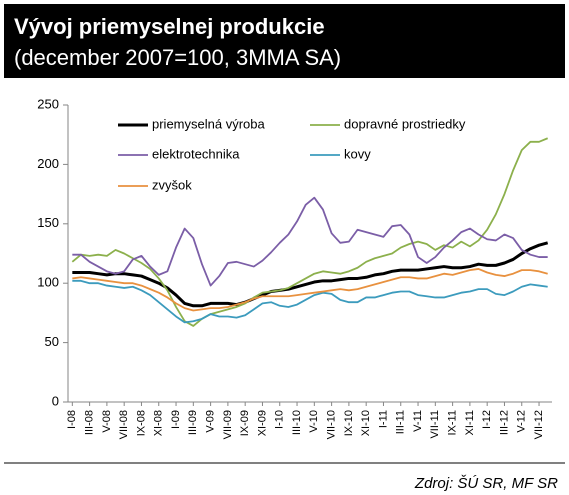 This screenshot has width=569, height=495. What do you see at coordinates (405, 123) in the screenshot?
I see `legend-label: dopravné prostriedky` at bounding box center [405, 123].